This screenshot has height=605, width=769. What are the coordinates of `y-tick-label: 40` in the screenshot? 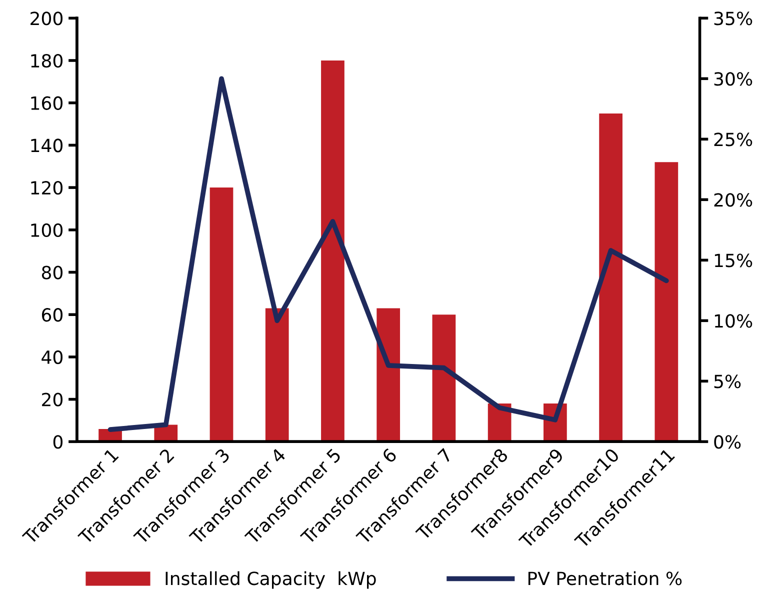 It's located at (52, 357).